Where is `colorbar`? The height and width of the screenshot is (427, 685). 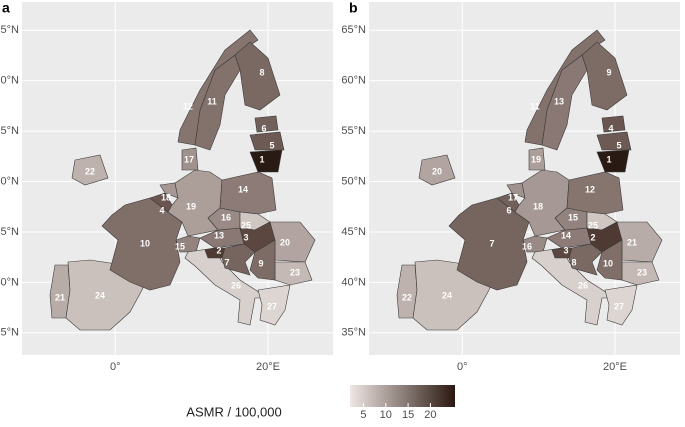
colorbar is located at coordinates (402, 396).